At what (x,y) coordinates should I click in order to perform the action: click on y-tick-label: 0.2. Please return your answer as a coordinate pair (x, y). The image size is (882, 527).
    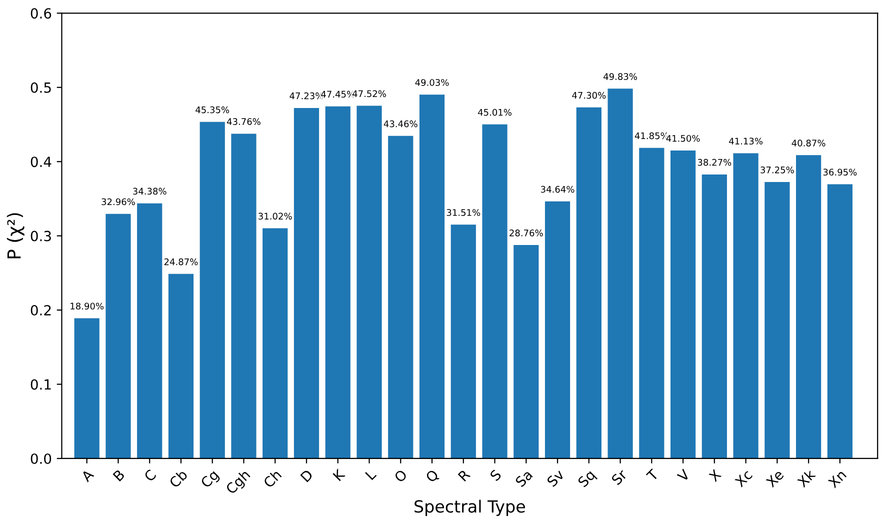
    Looking at the image, I should click on (40, 310).